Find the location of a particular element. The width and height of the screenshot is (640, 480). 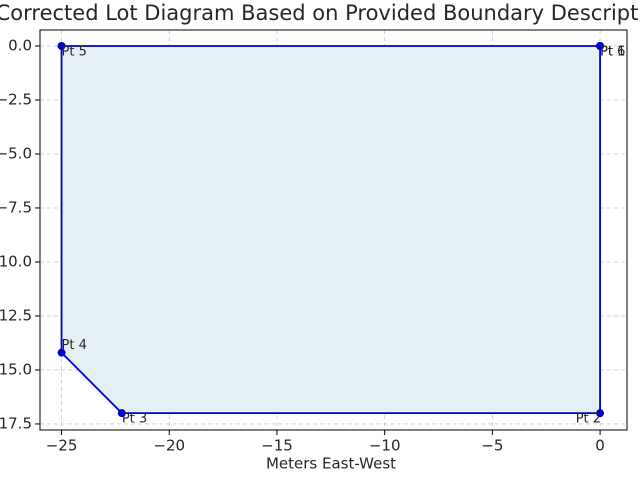

x-tick-label: −15 is located at coordinates (277, 446).